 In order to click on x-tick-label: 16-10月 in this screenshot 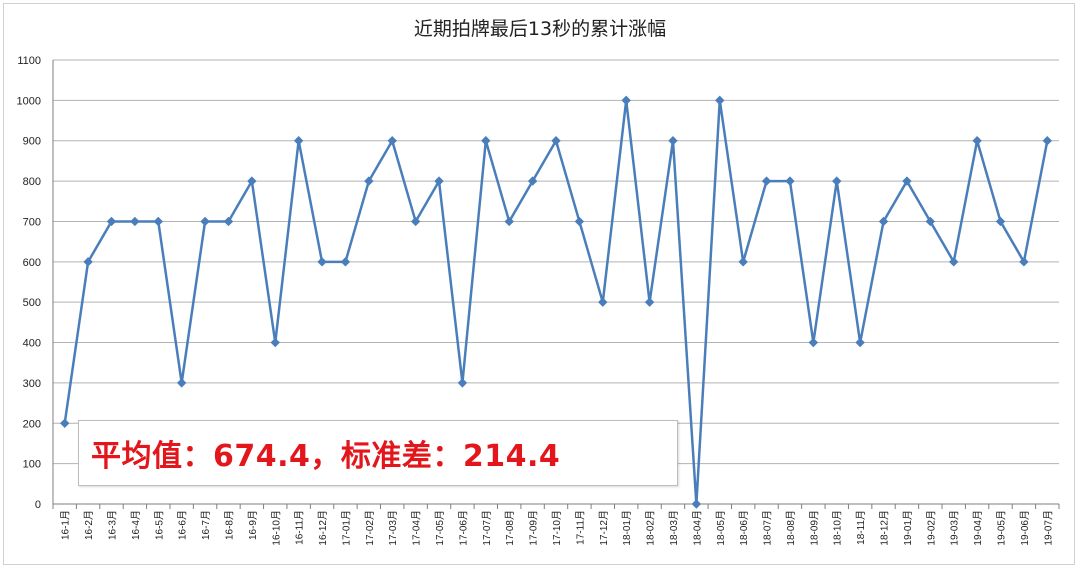, I will do `click(276, 528)`.